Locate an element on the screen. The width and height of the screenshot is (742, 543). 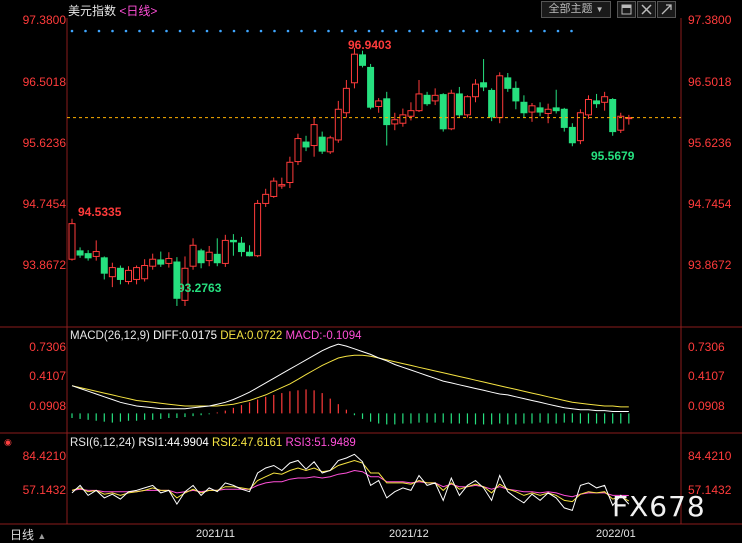
macd-right-label-2: 0.4107 is located at coordinates (706, 376).